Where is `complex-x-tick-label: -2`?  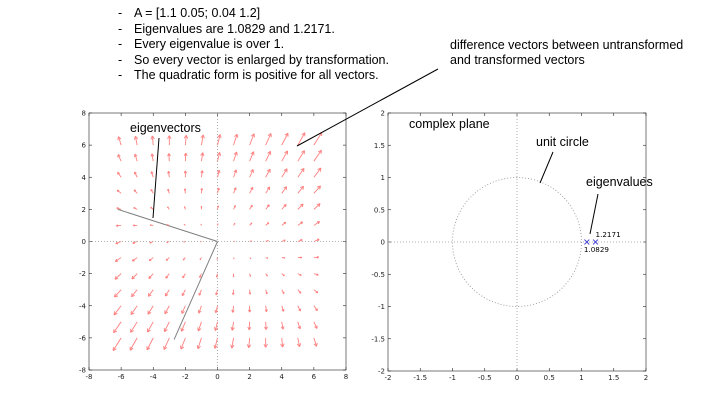 complex-x-tick-label: -2 is located at coordinates (388, 378).